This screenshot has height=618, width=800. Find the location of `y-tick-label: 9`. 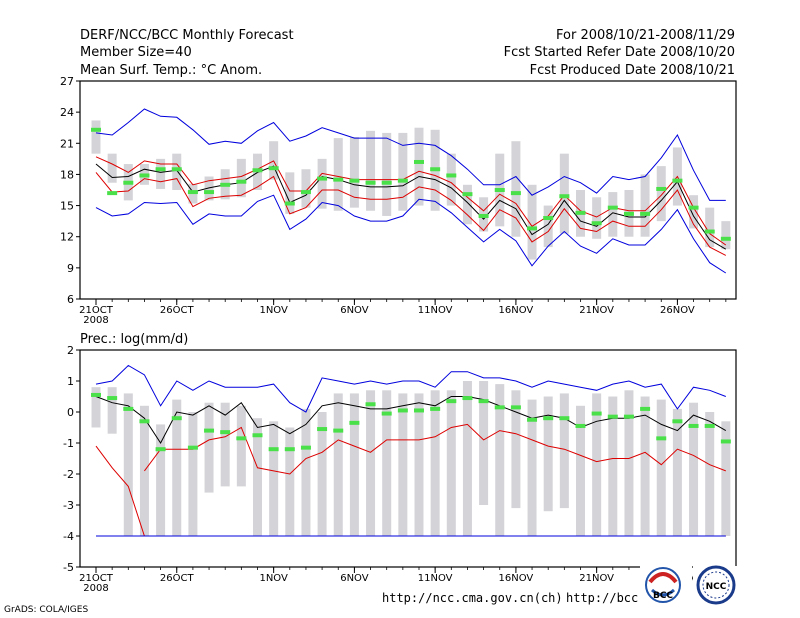

y-tick-label: 9 is located at coordinates (70, 268).